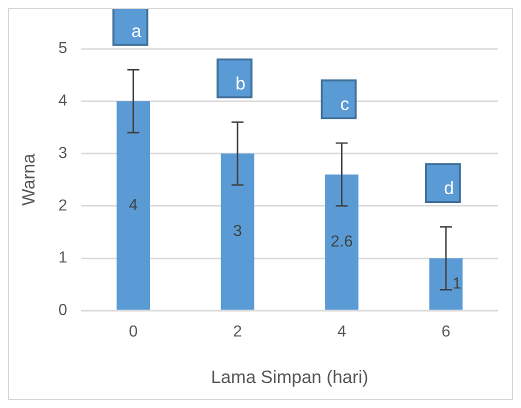 This screenshot has width=521, height=408. What do you see at coordinates (457, 283) in the screenshot?
I see `data-label: 1` at bounding box center [457, 283].